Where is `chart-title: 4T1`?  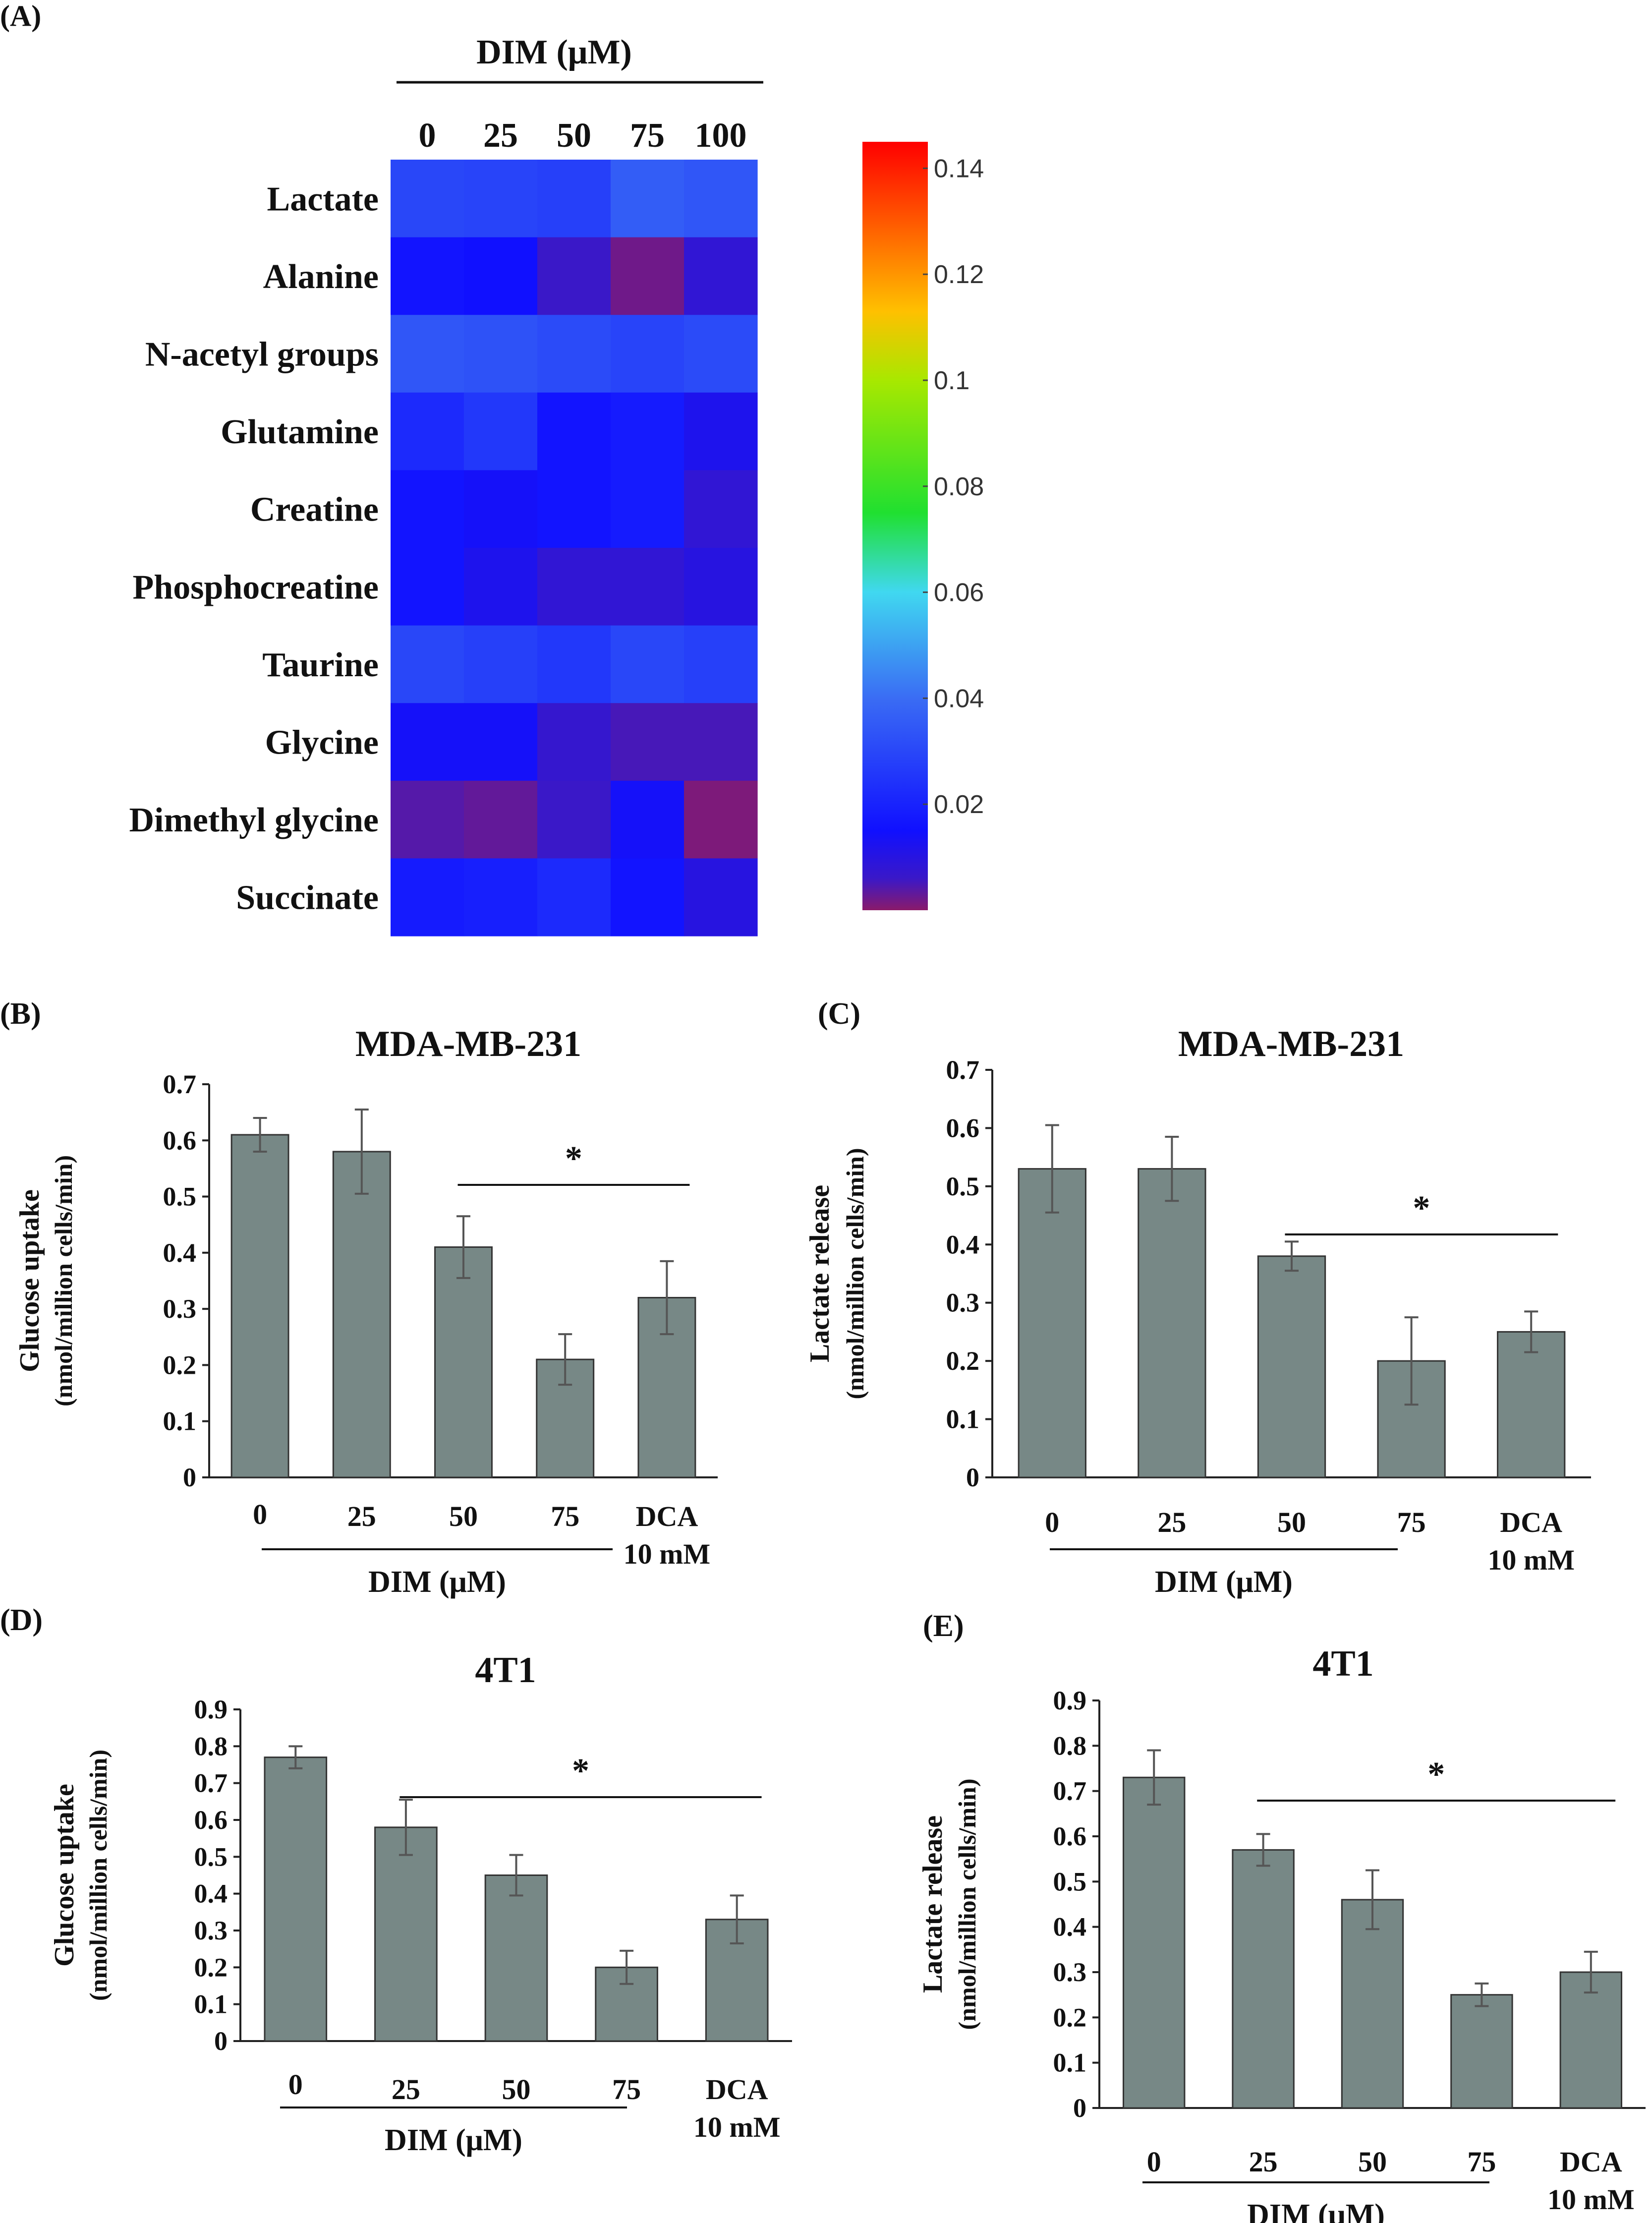
chart-title: 4T1 is located at coordinates (1342, 1663).